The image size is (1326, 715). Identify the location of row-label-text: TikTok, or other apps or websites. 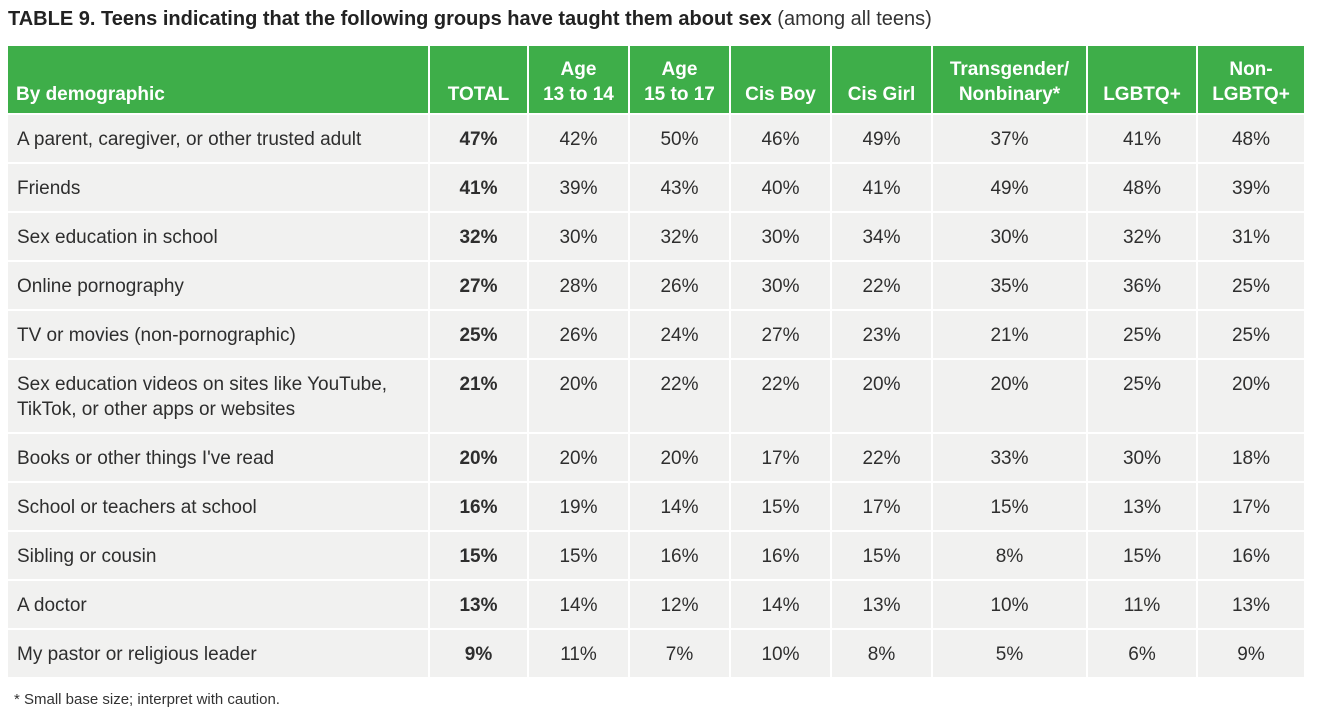
(156, 409).